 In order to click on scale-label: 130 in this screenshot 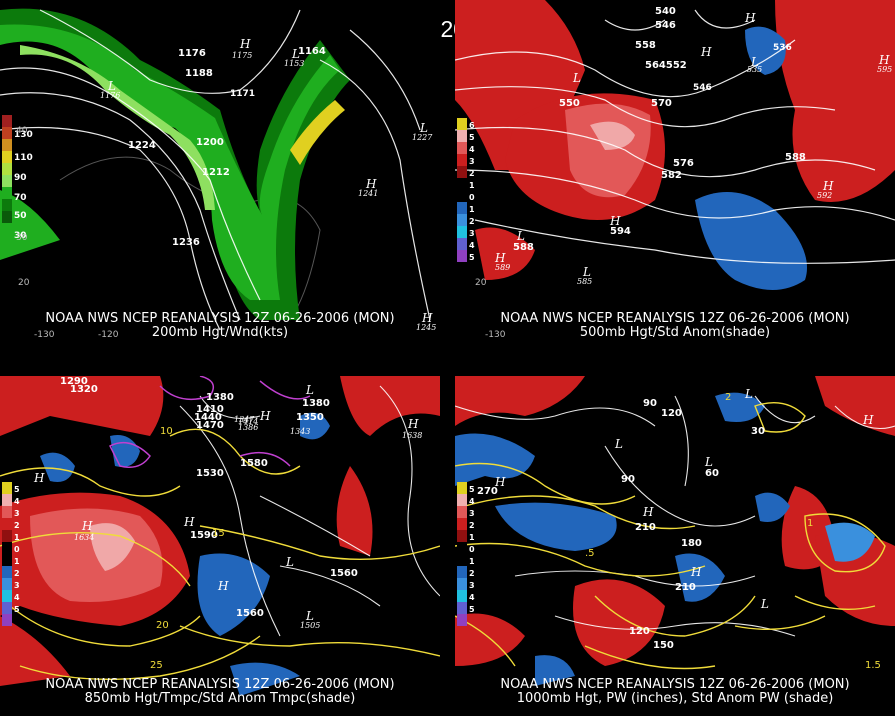, I will do `click(23, 135)`.